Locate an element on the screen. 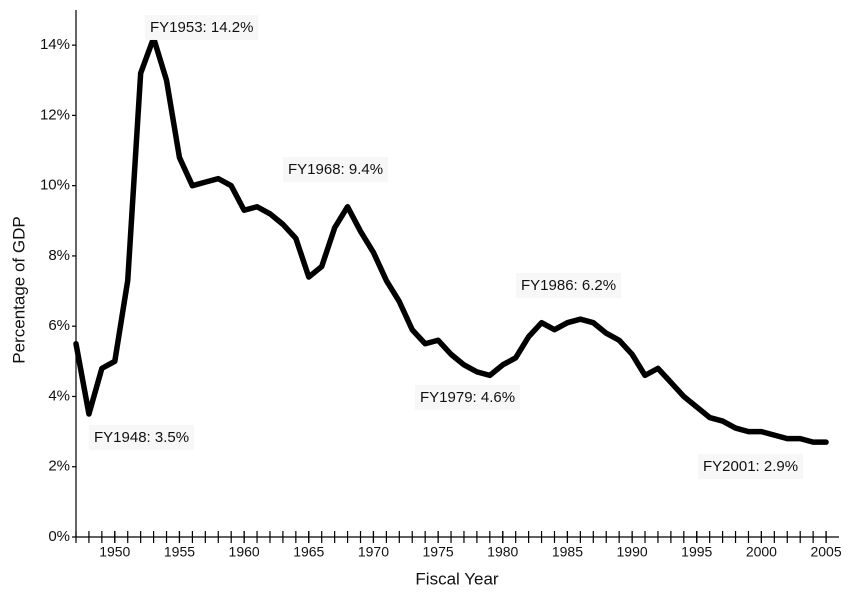  y-tick-label: 0% is located at coordinates (59, 536).